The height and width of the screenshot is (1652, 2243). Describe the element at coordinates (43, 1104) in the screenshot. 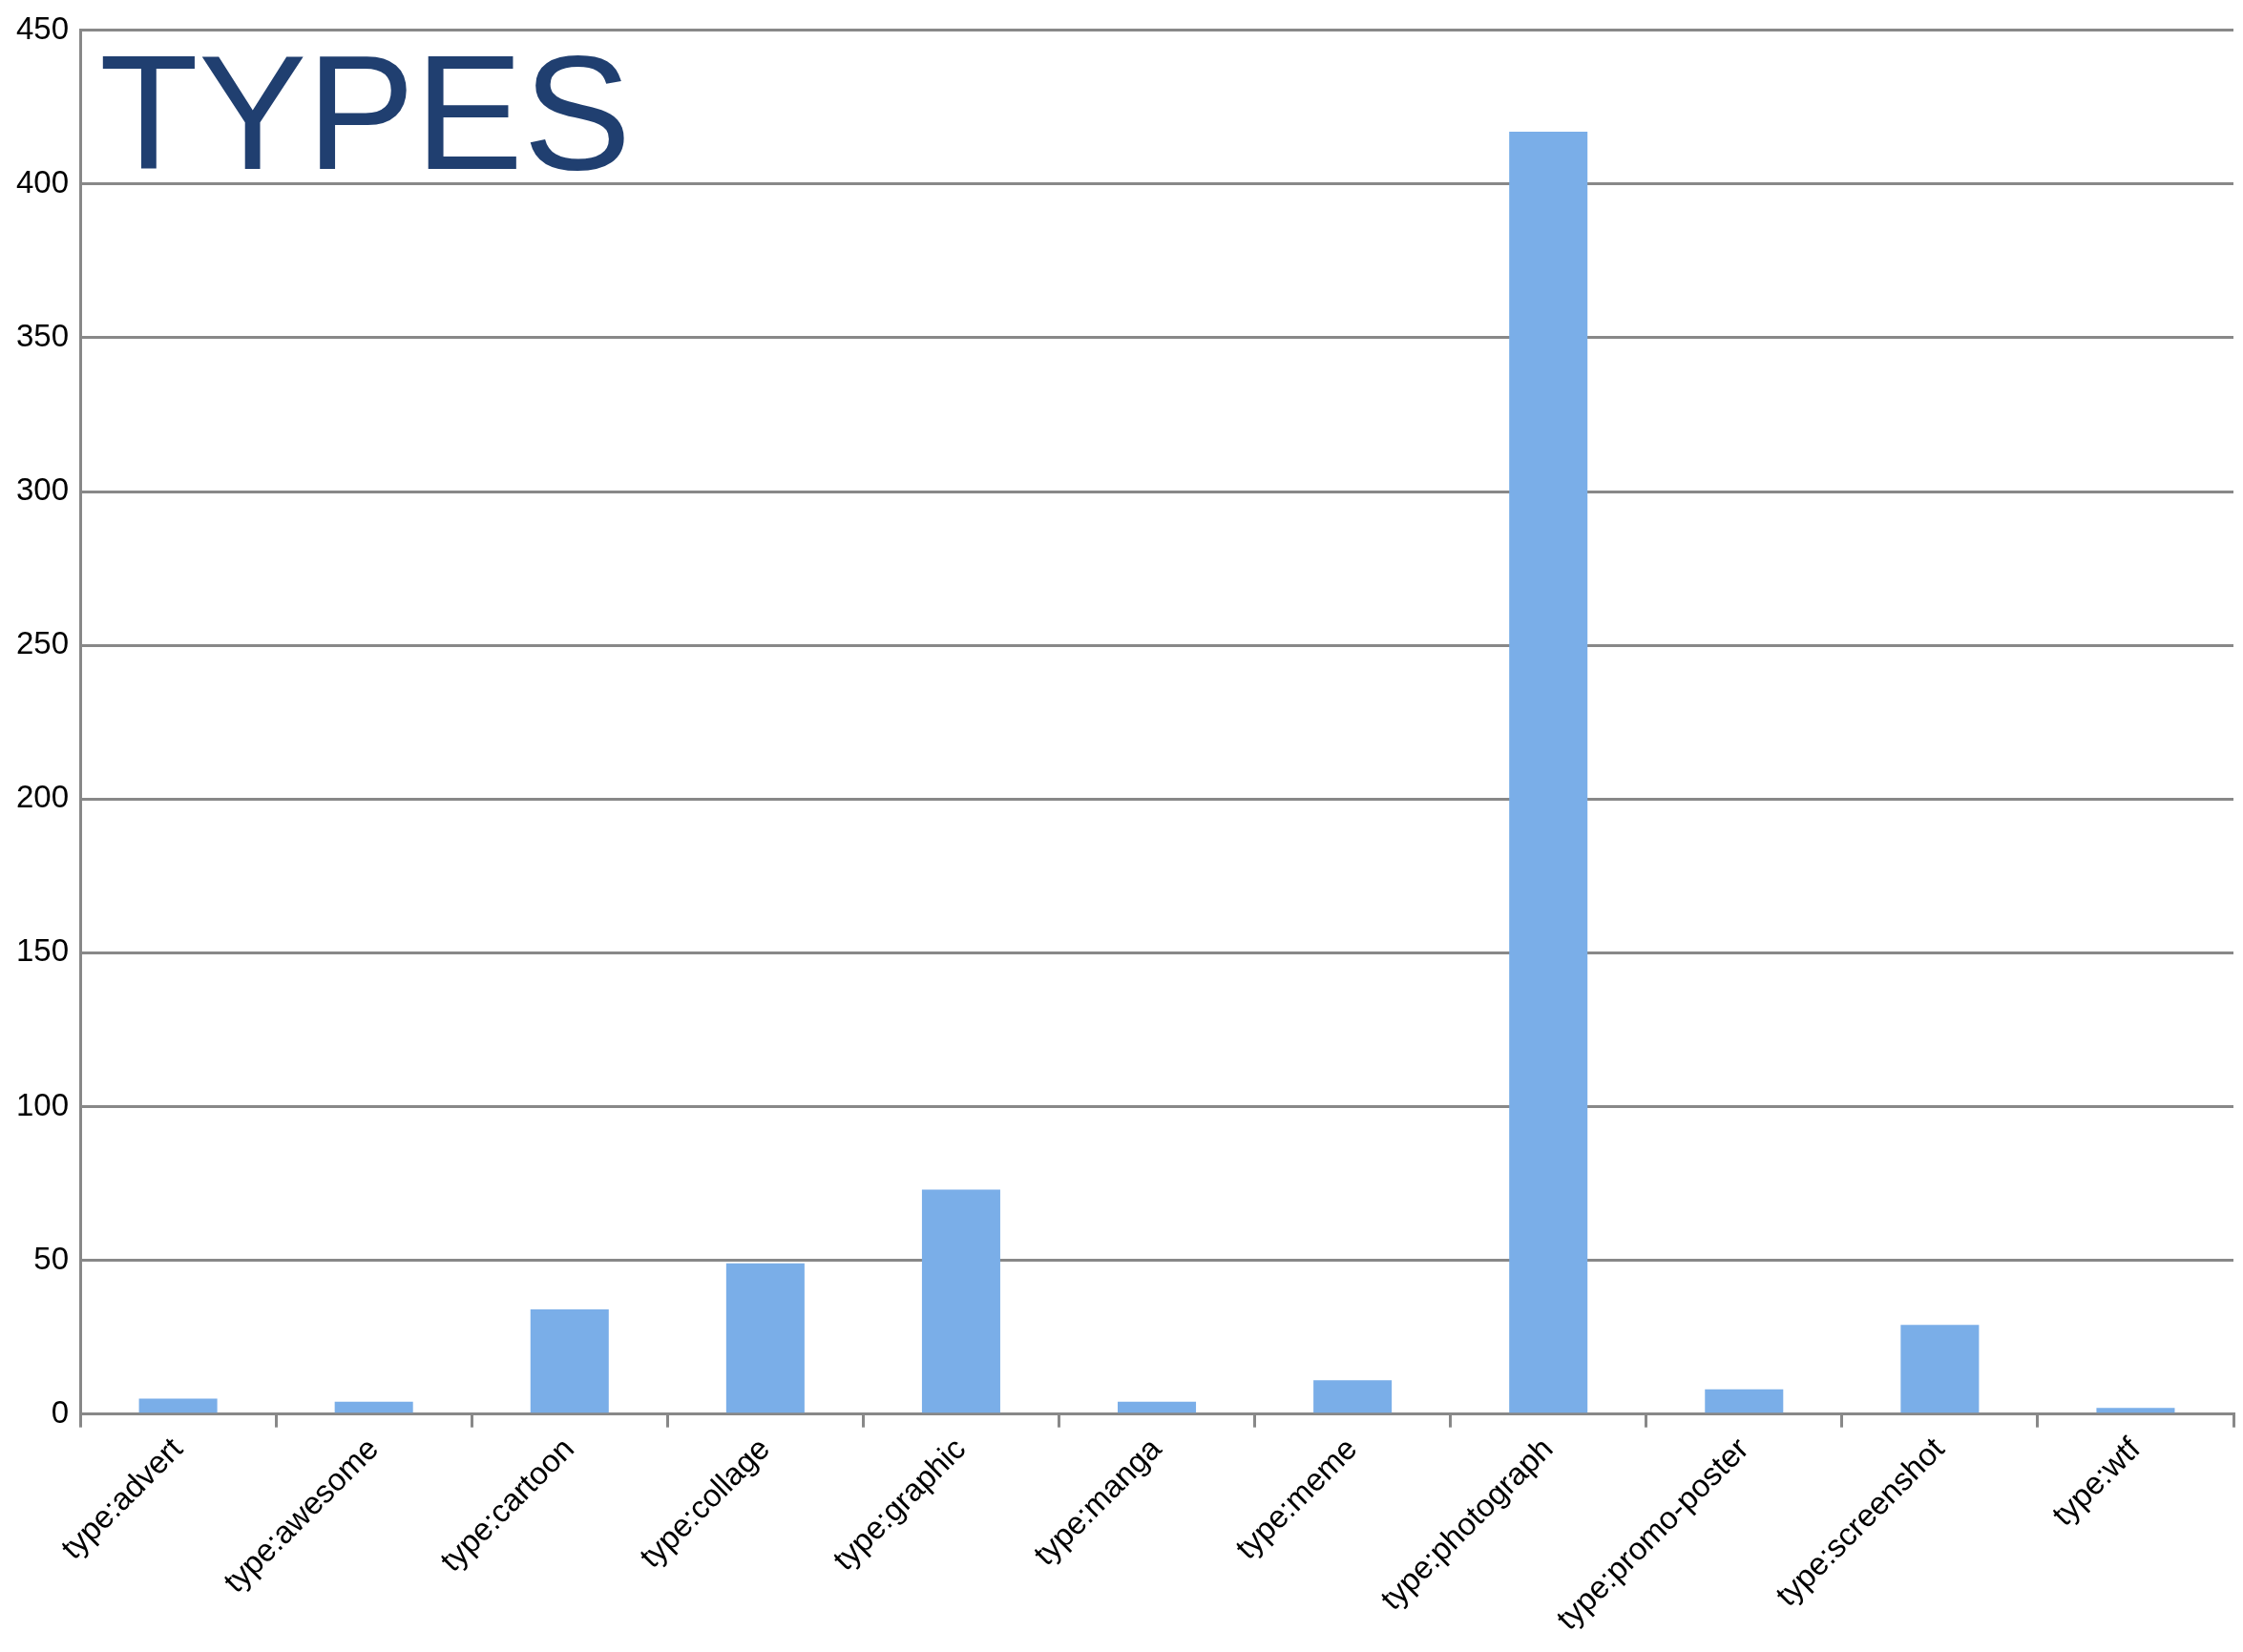

I see `y-tick-label: 100` at that location.